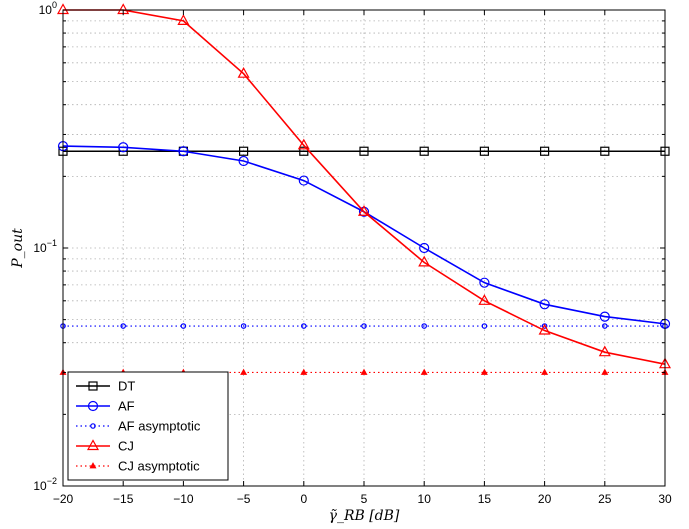 Image resolution: width=689 pixels, height=529 pixels. I want to click on x-tick-label: 0, so click(303, 499).